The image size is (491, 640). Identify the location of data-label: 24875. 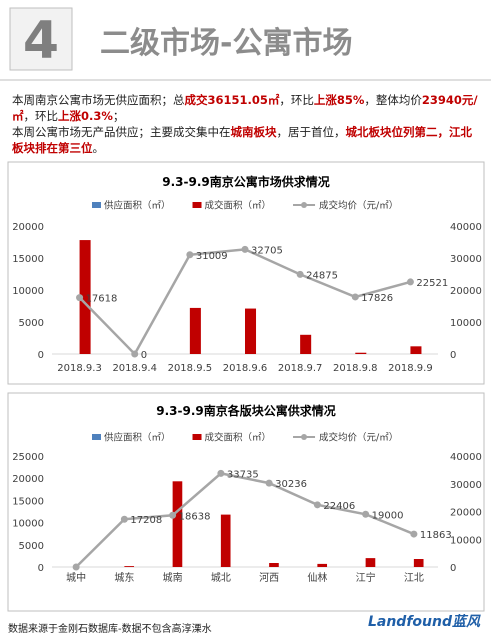
(322, 275).